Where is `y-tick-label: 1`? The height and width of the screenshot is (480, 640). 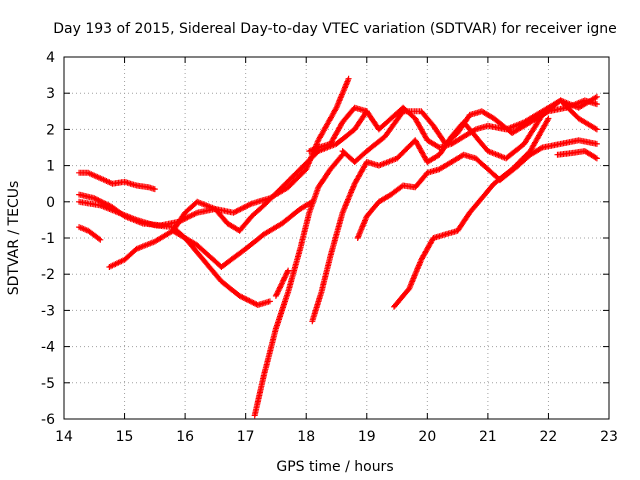
y-tick-label: 1 is located at coordinates (50, 167).